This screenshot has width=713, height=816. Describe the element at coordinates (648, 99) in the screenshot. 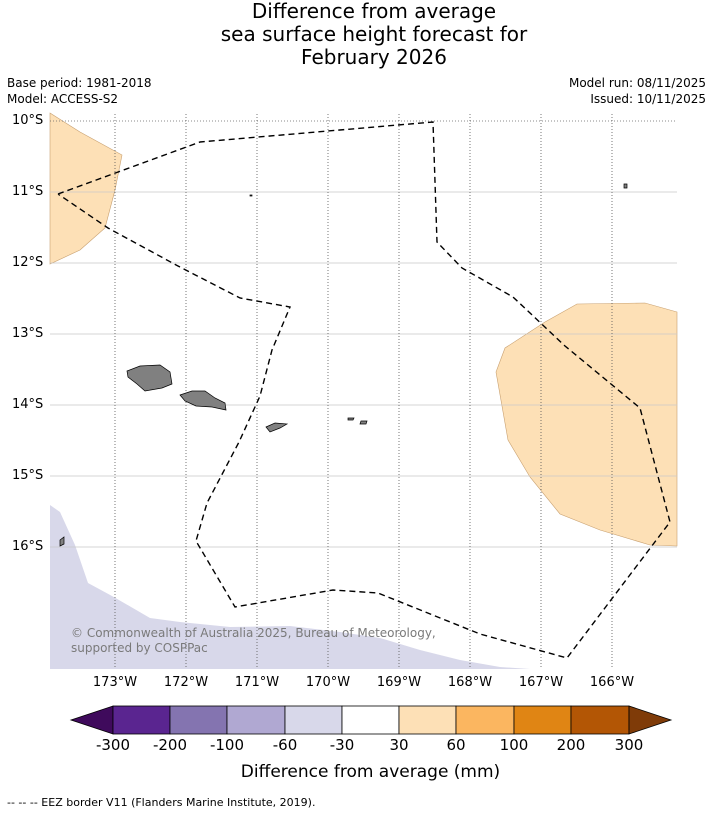

I see `issued-date: Issued: 10/11/2025` at that location.